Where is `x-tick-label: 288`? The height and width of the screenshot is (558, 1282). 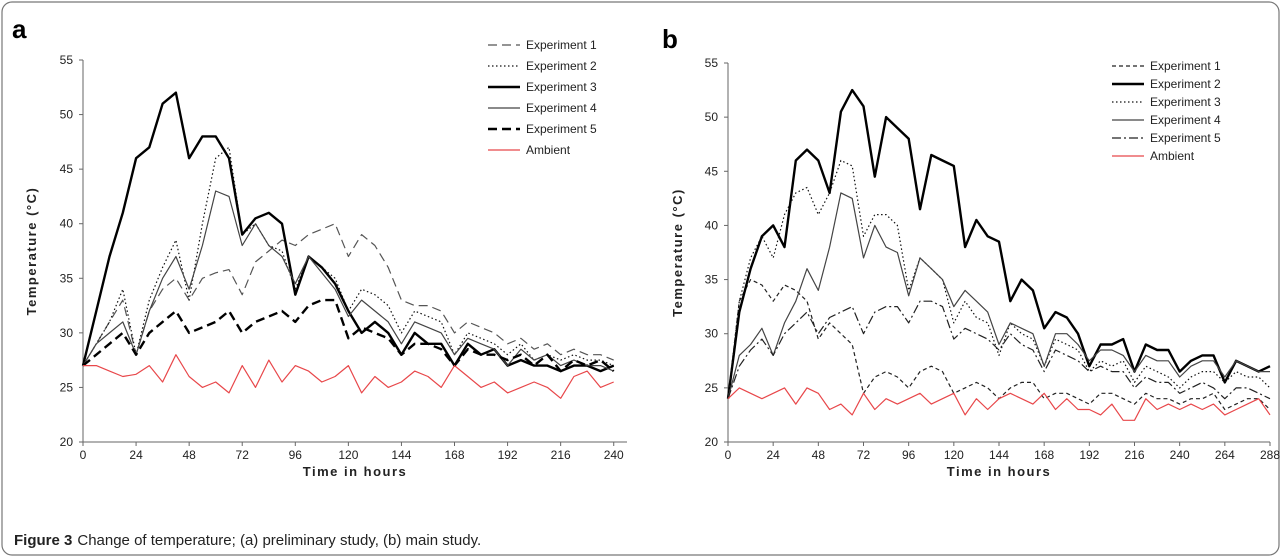
x-tick-label: 288 is located at coordinates (1270, 455).